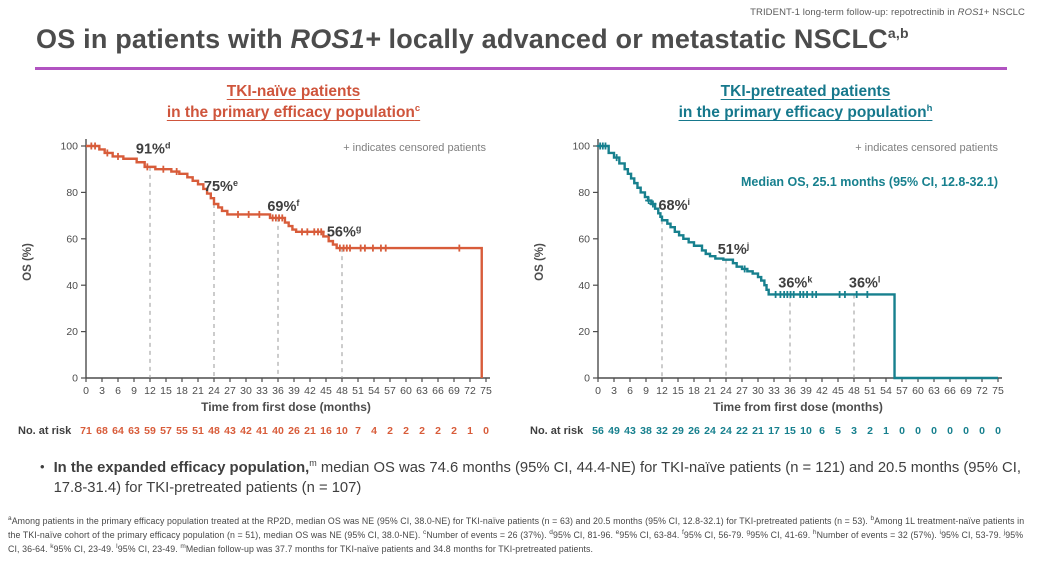 The height and width of the screenshot is (585, 1039). Describe the element at coordinates (630, 391) in the screenshot. I see `x-tick-label: 6` at that location.